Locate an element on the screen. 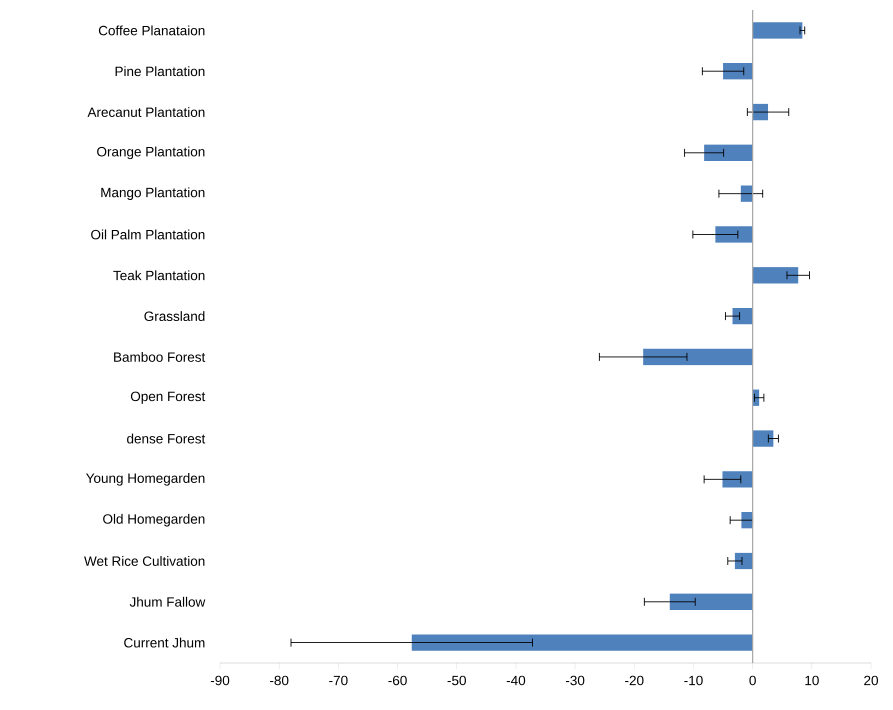 The image size is (893, 710). y-tick-label: Teak Plantation is located at coordinates (158, 275).